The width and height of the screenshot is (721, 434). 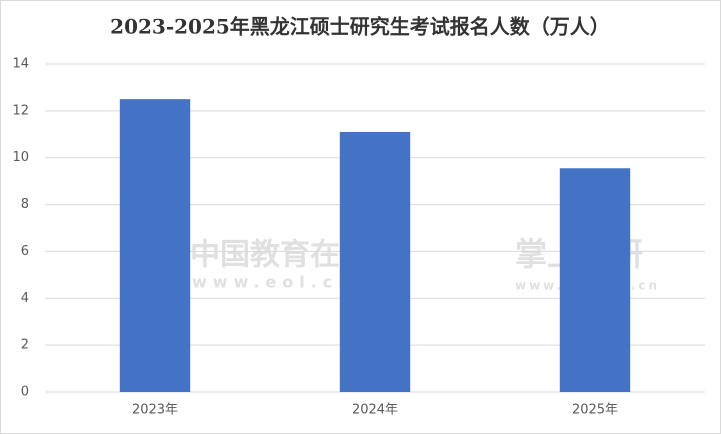 I want to click on watermark: www.eol.cn, so click(x=274, y=282).